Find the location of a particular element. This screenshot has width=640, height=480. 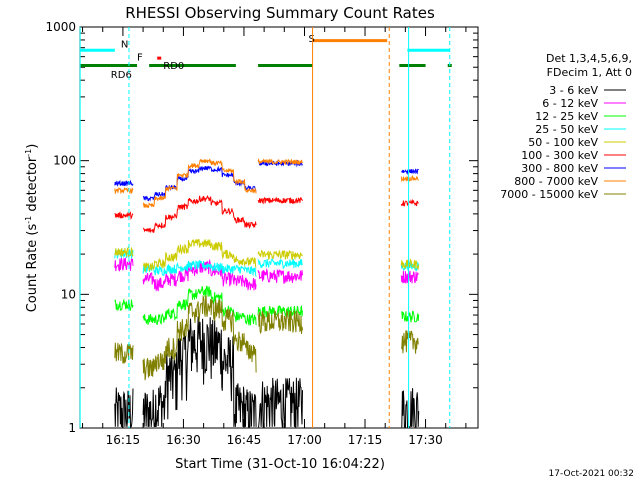

legend-label: 800 - 7000 keV is located at coordinates (556, 181).